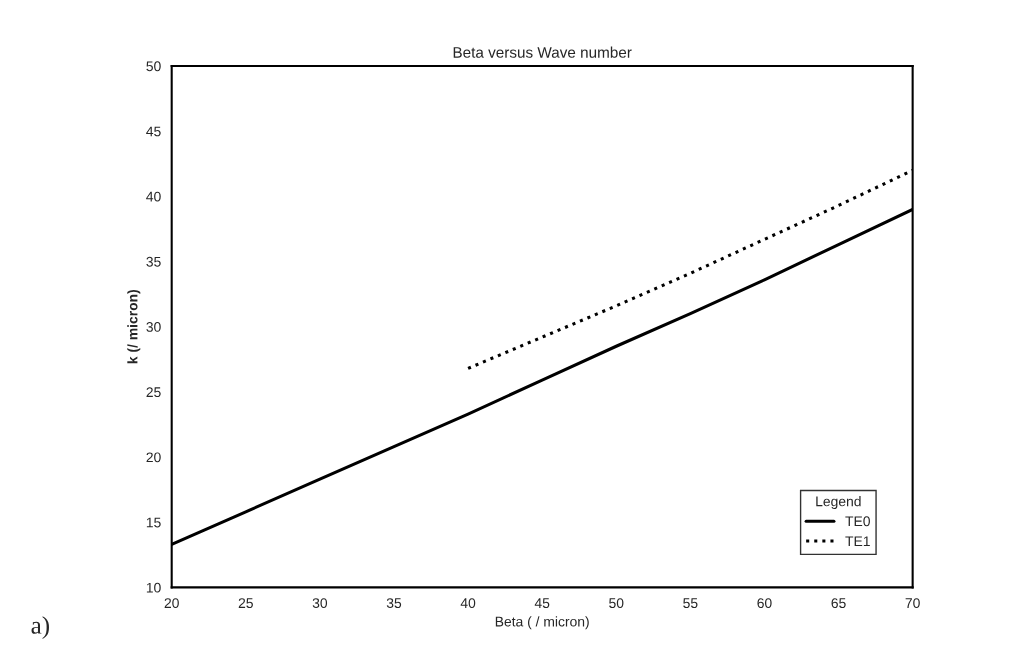 The width and height of the screenshot is (1022, 660). What do you see at coordinates (153, 261) in the screenshot?
I see `y-tick-label: 35` at bounding box center [153, 261].